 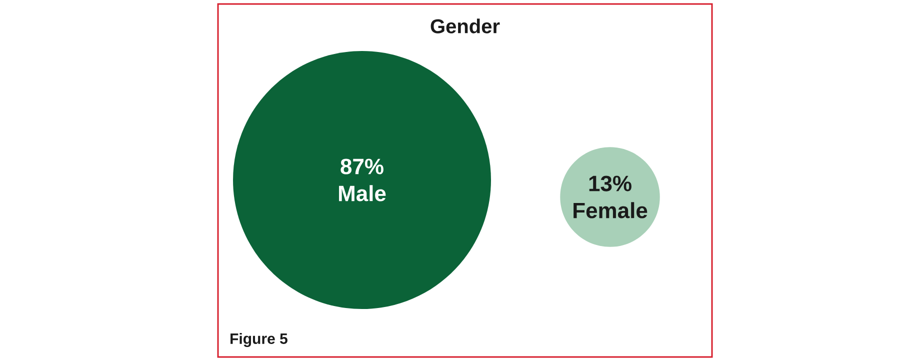 I want to click on data-label: 87%, so click(x=362, y=166).